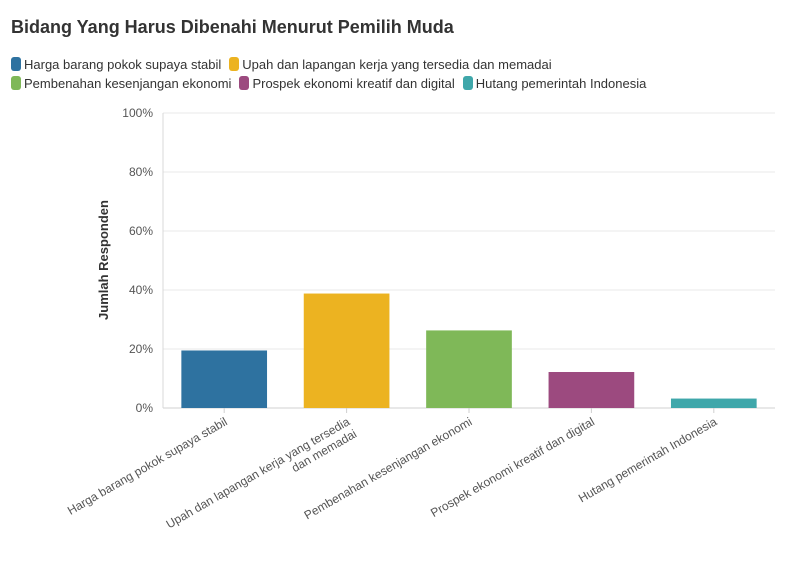  What do you see at coordinates (103, 260) in the screenshot?
I see `y-axis-title: Jumlah Responden` at bounding box center [103, 260].